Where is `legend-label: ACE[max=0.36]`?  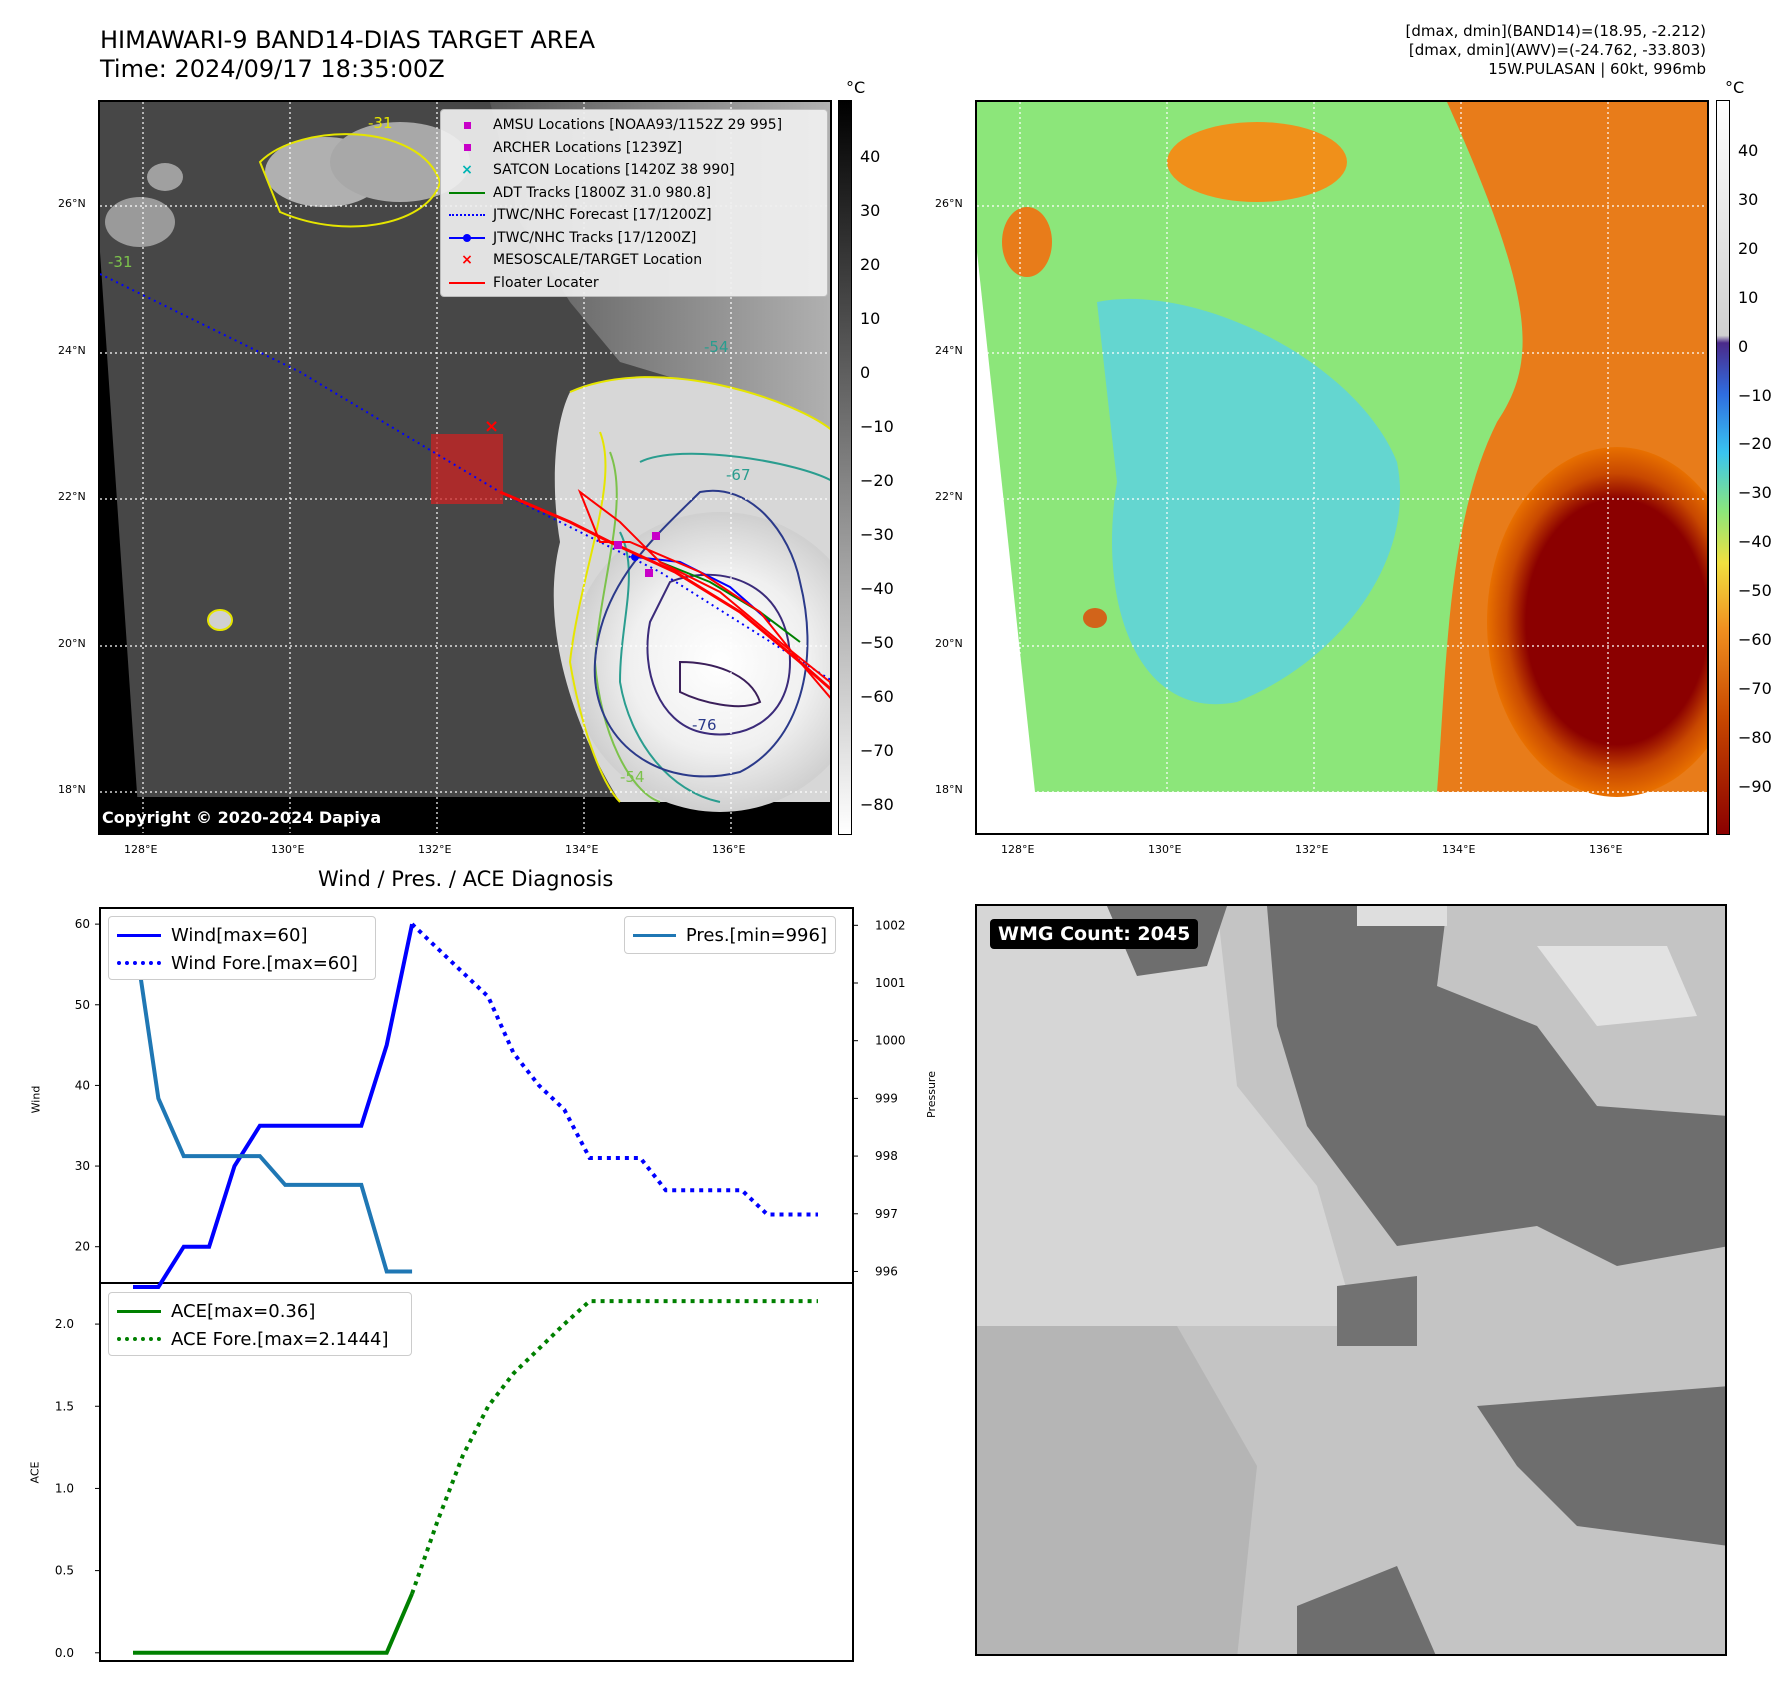 legend-label: ACE[max=0.36] is located at coordinates (243, 1311).